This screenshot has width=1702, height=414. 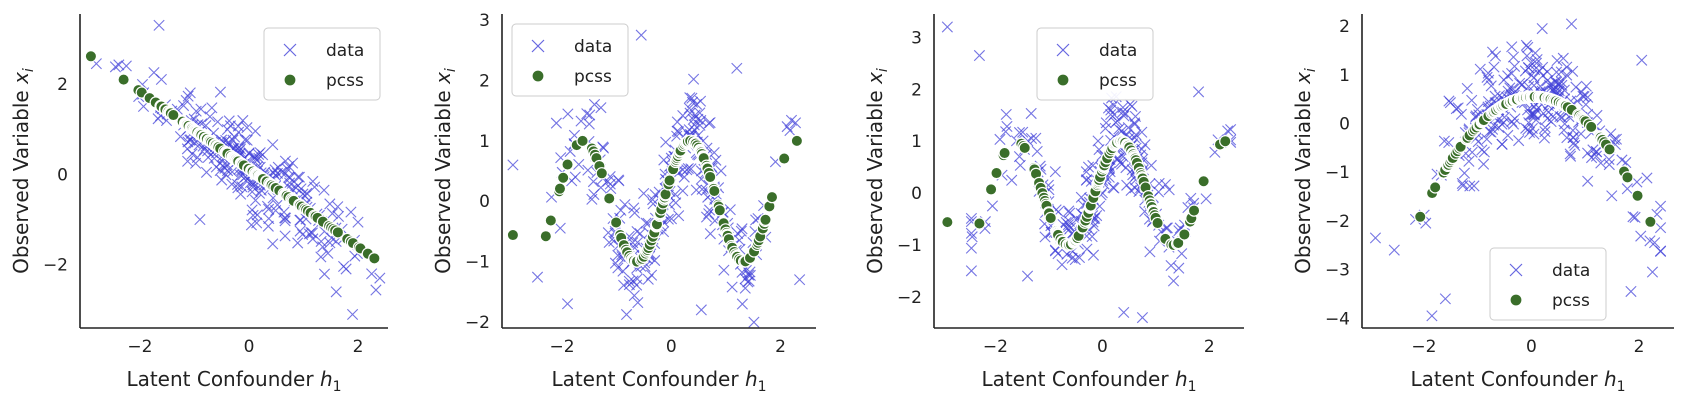 I want to click on x-tick-label: 0, so click(x=1531, y=347).